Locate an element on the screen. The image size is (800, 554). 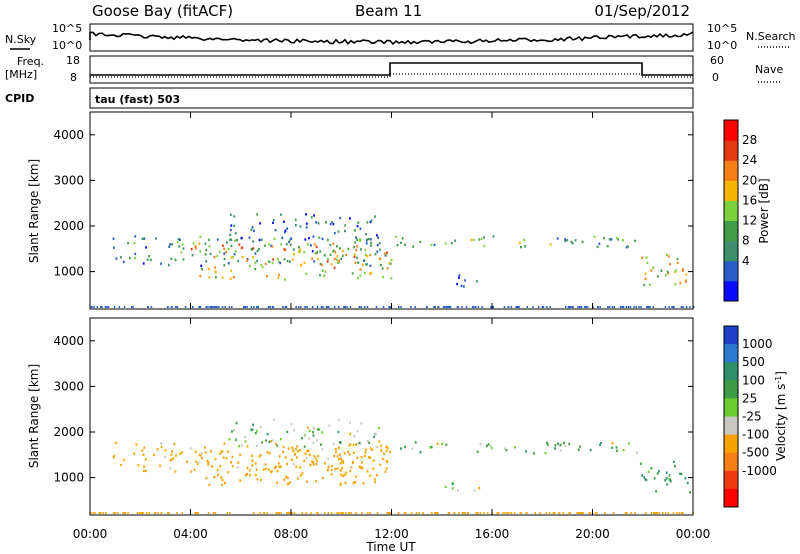
cpid-panel-frame is located at coordinates (391, 98).